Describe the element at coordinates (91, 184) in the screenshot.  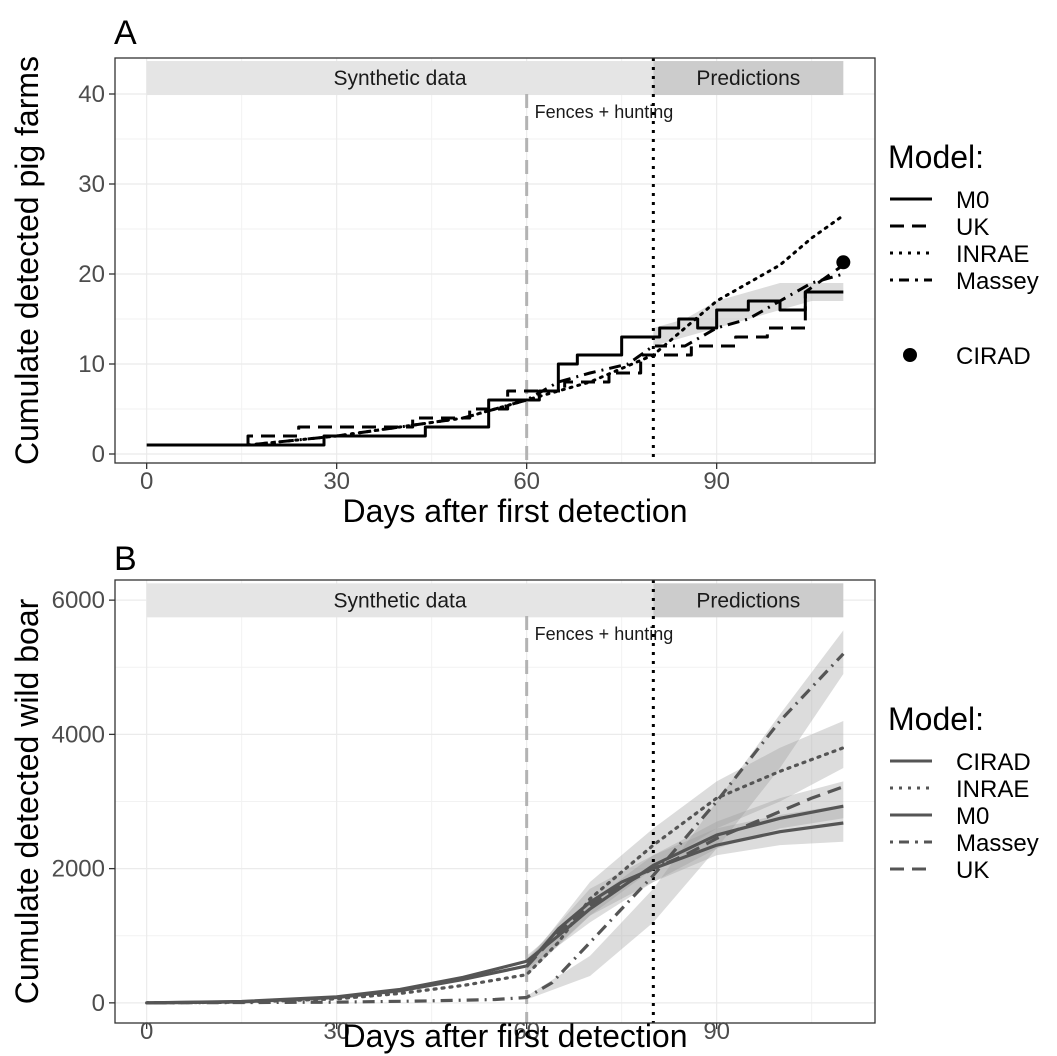
I see `y-tick-label: 30` at that location.